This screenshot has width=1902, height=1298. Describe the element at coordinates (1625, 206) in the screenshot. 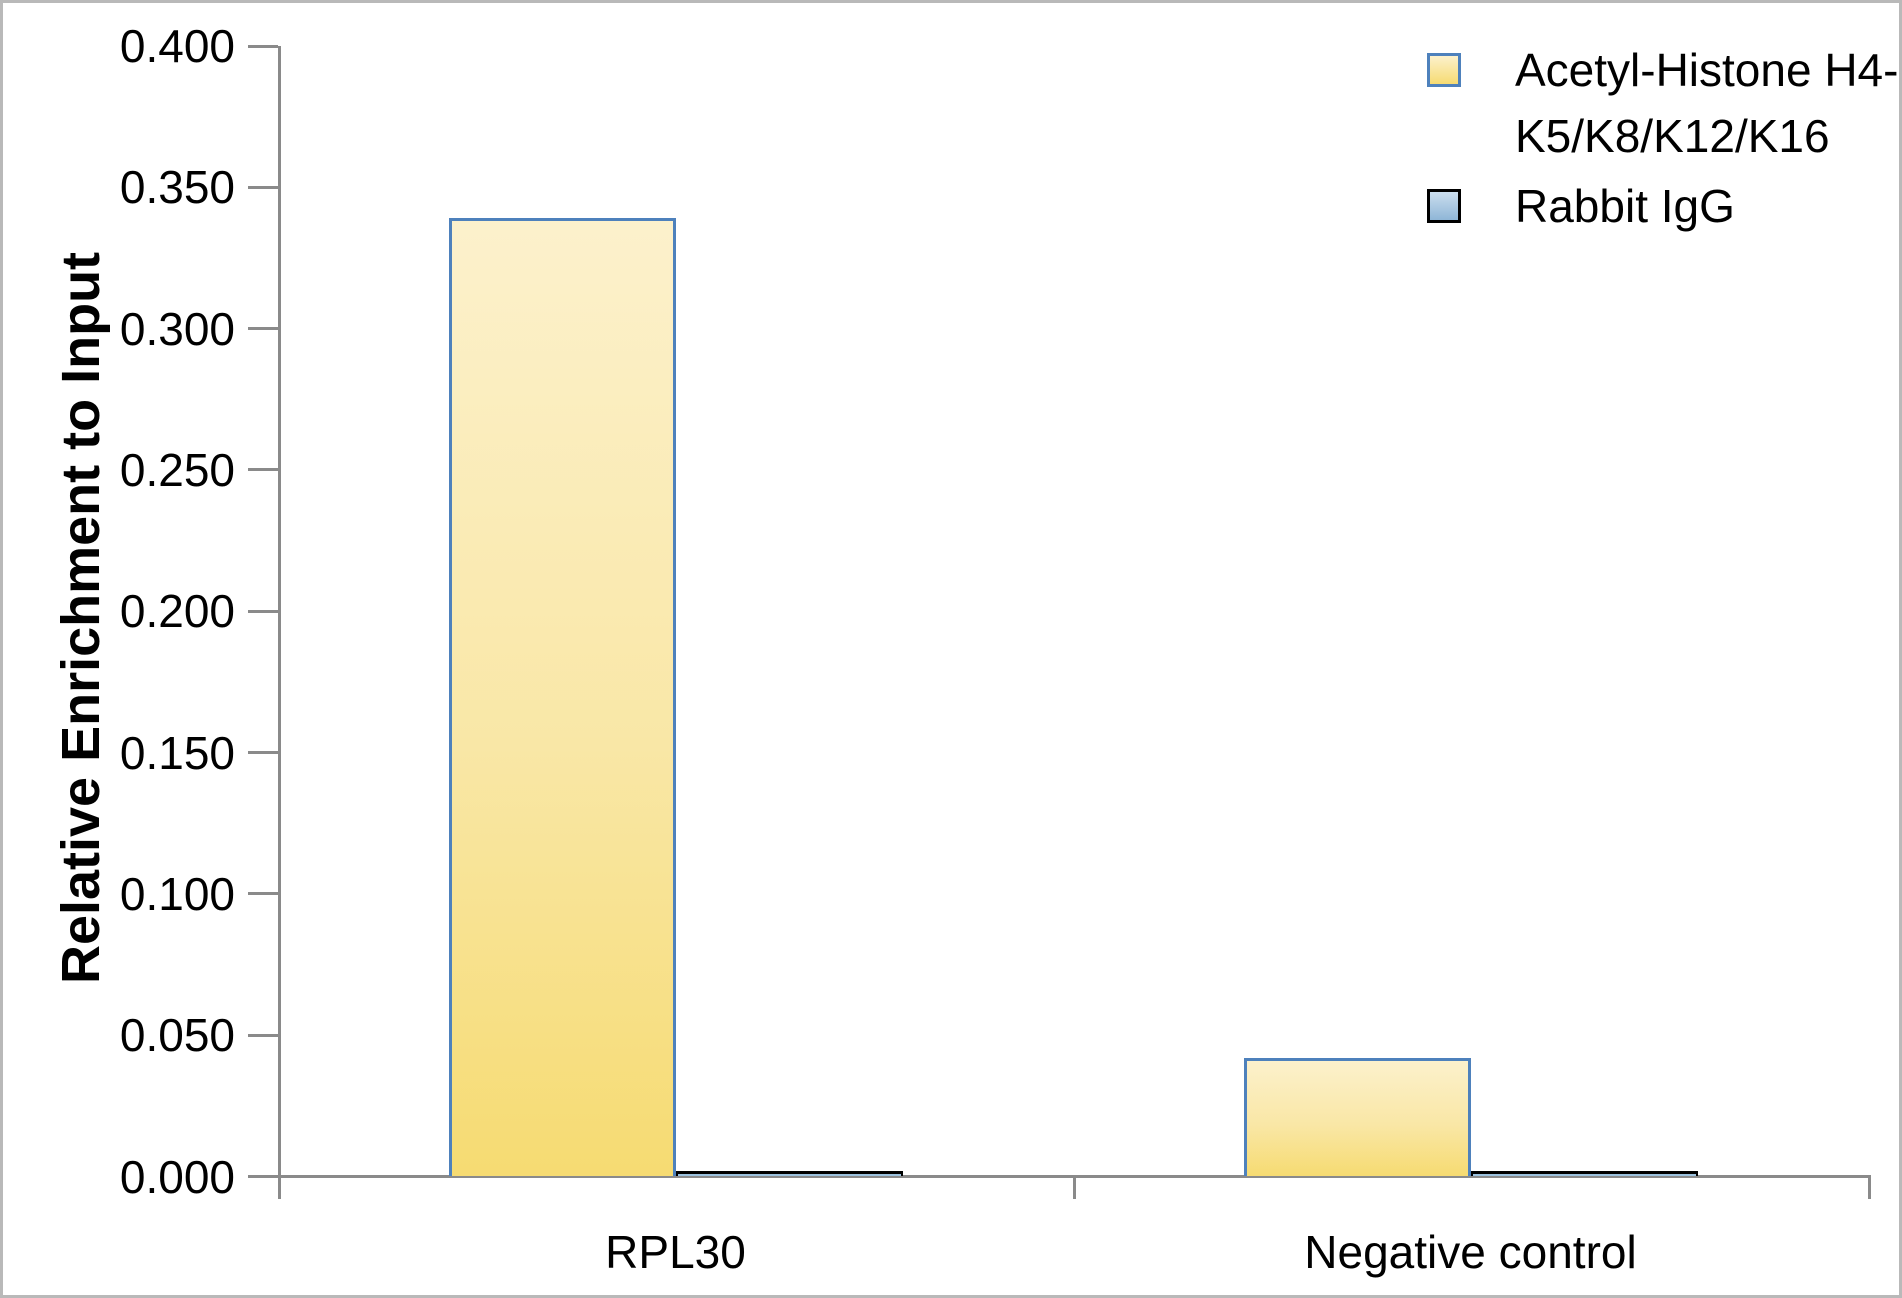

I see `legend-label-rabbit-igg: Rabbit IgG` at that location.